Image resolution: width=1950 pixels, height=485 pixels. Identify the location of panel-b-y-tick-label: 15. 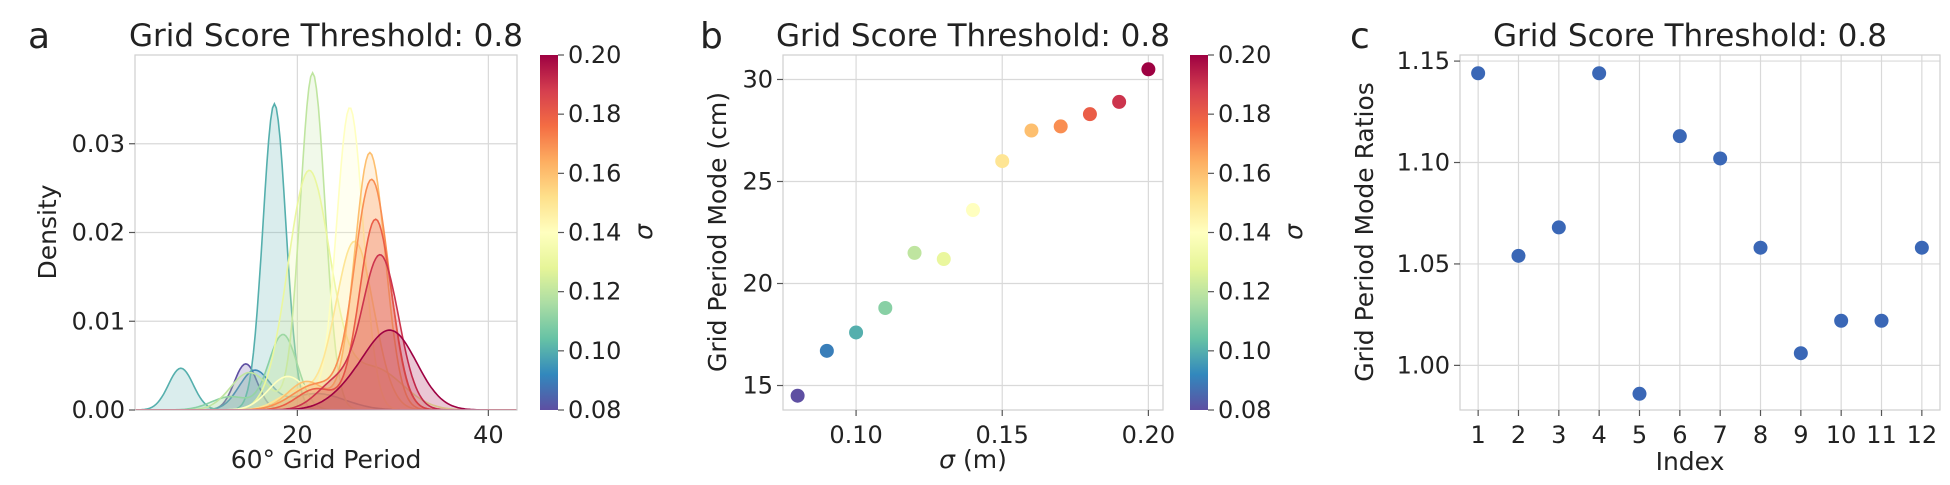
(757, 386).